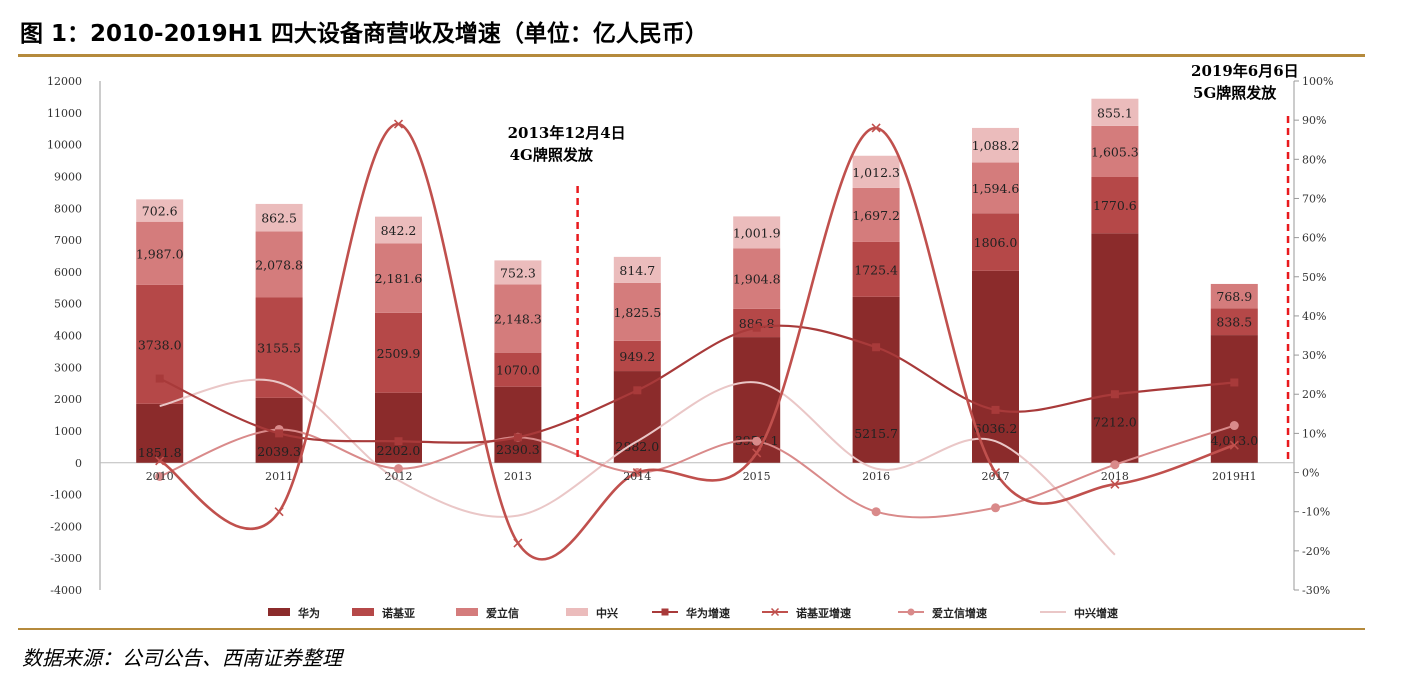 The height and width of the screenshot is (673, 1402). Describe the element at coordinates (68, 431) in the screenshot. I see `left-tick-label: 1000` at that location.